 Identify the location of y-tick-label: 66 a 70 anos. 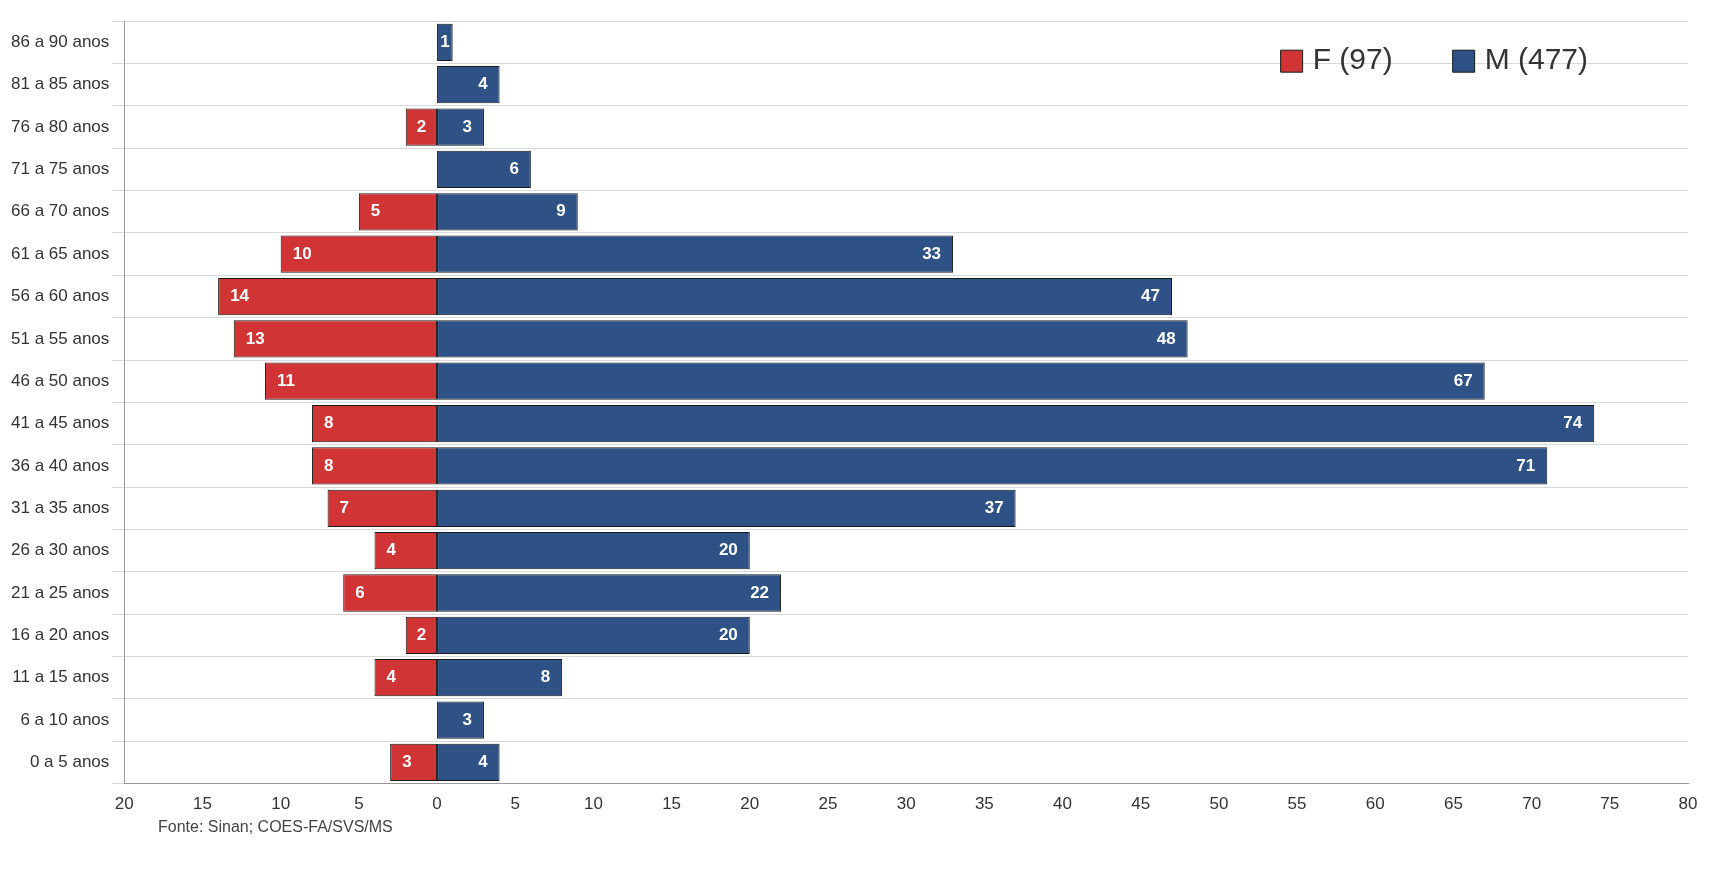
(60, 211).